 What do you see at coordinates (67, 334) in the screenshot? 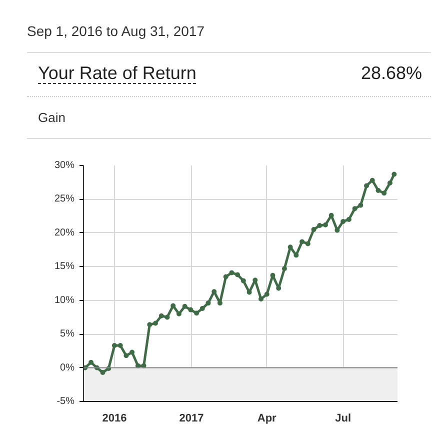
I see `y-tick-label: 5%` at bounding box center [67, 334].